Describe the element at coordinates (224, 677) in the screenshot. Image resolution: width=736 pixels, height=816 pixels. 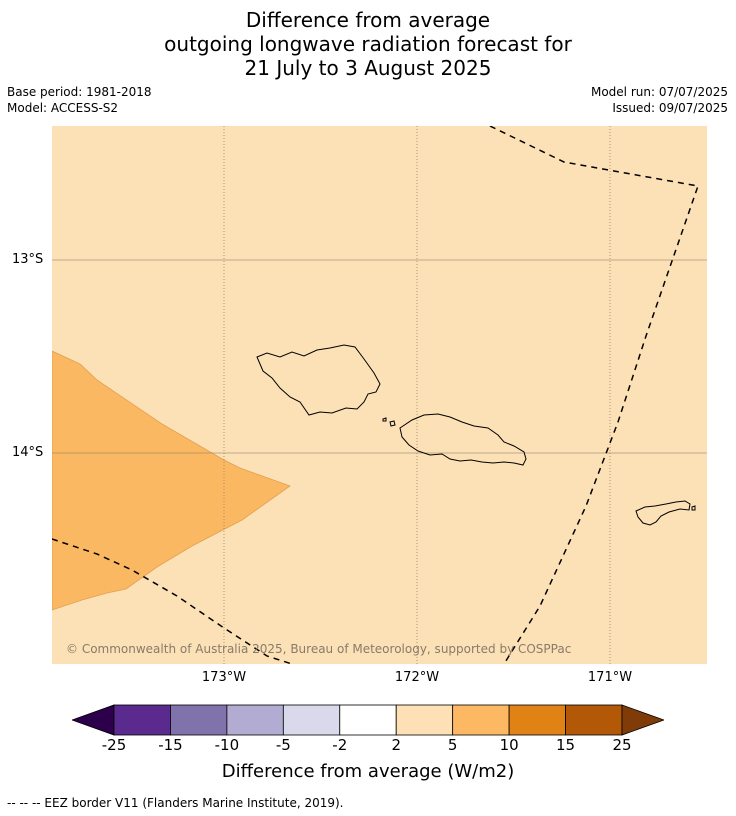
I see `lon-label-173w: 173°W` at that location.